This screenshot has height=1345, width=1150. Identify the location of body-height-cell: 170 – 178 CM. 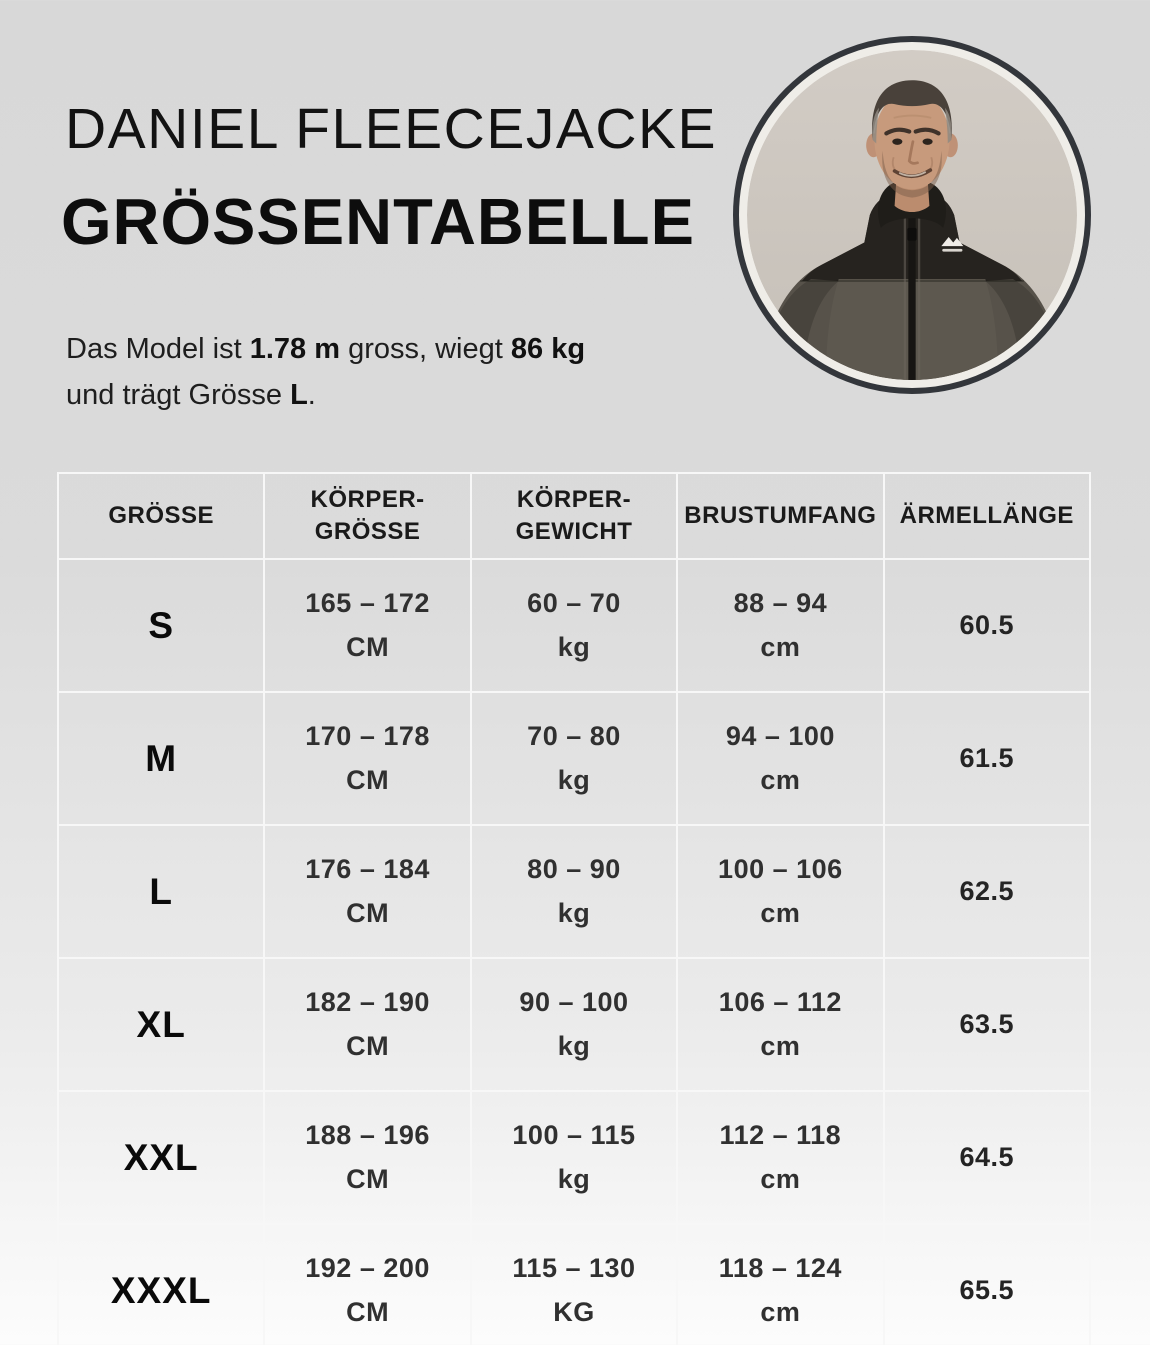
(367, 758).